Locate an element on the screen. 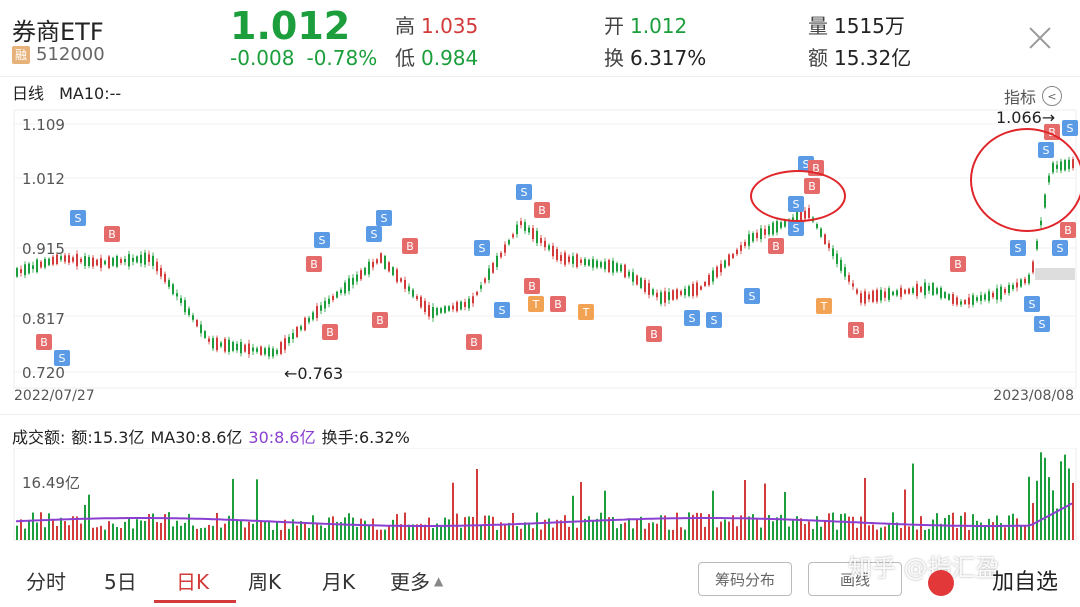 The width and height of the screenshot is (1080, 607). high-label: 高 is located at coordinates (405, 26).